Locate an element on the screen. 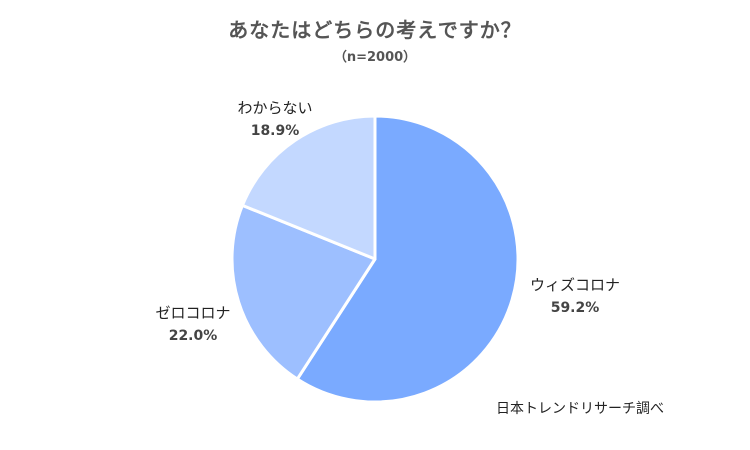  percent-label: 59.2% is located at coordinates (575, 308).